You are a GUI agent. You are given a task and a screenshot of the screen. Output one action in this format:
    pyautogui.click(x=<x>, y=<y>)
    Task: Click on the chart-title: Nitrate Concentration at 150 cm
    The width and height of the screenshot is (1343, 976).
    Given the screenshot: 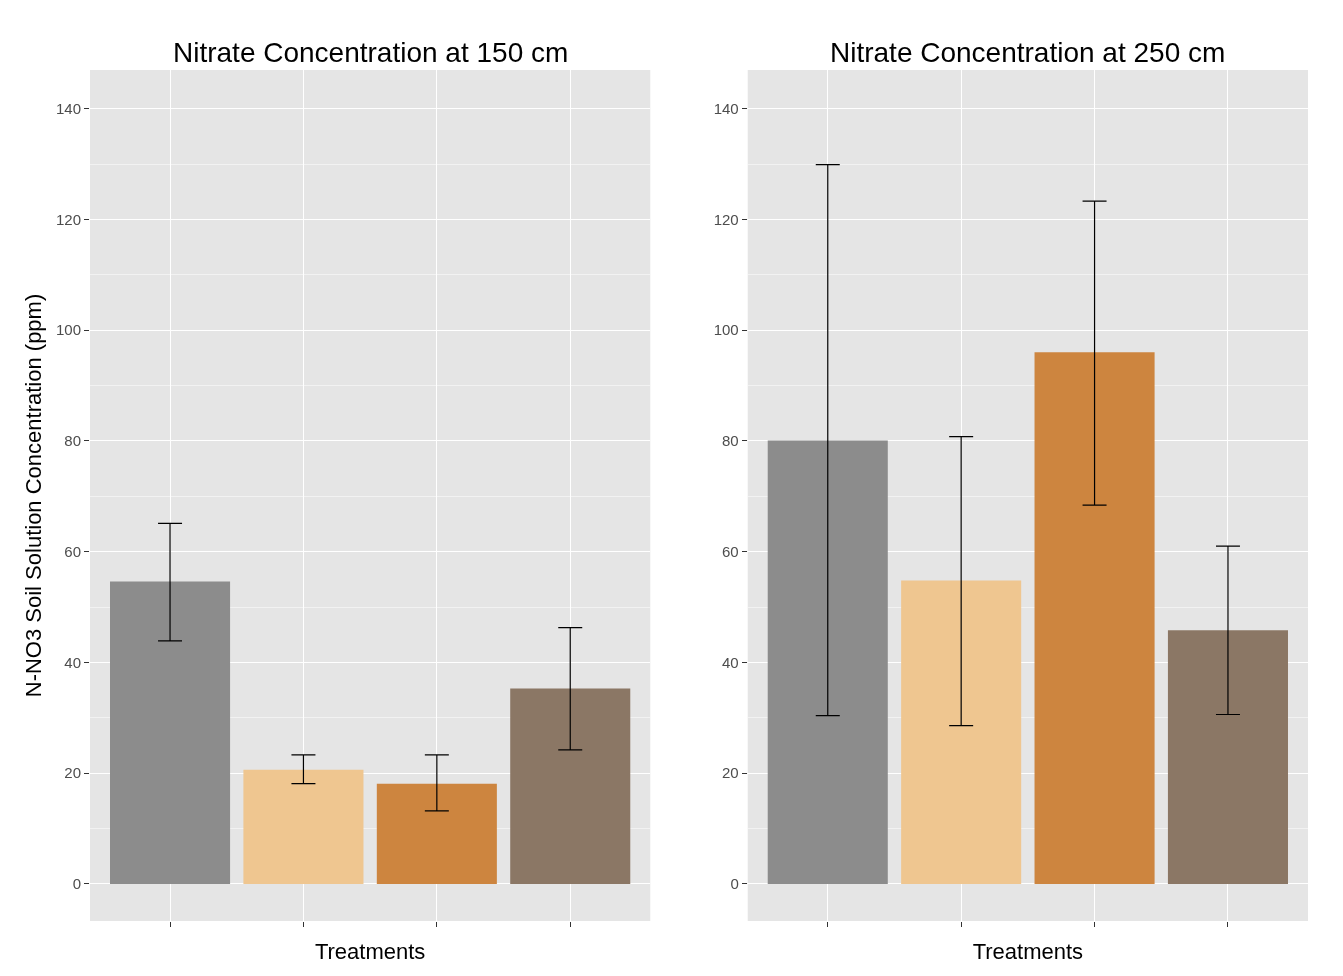 What is the action you would take?
    pyautogui.click(x=371, y=52)
    